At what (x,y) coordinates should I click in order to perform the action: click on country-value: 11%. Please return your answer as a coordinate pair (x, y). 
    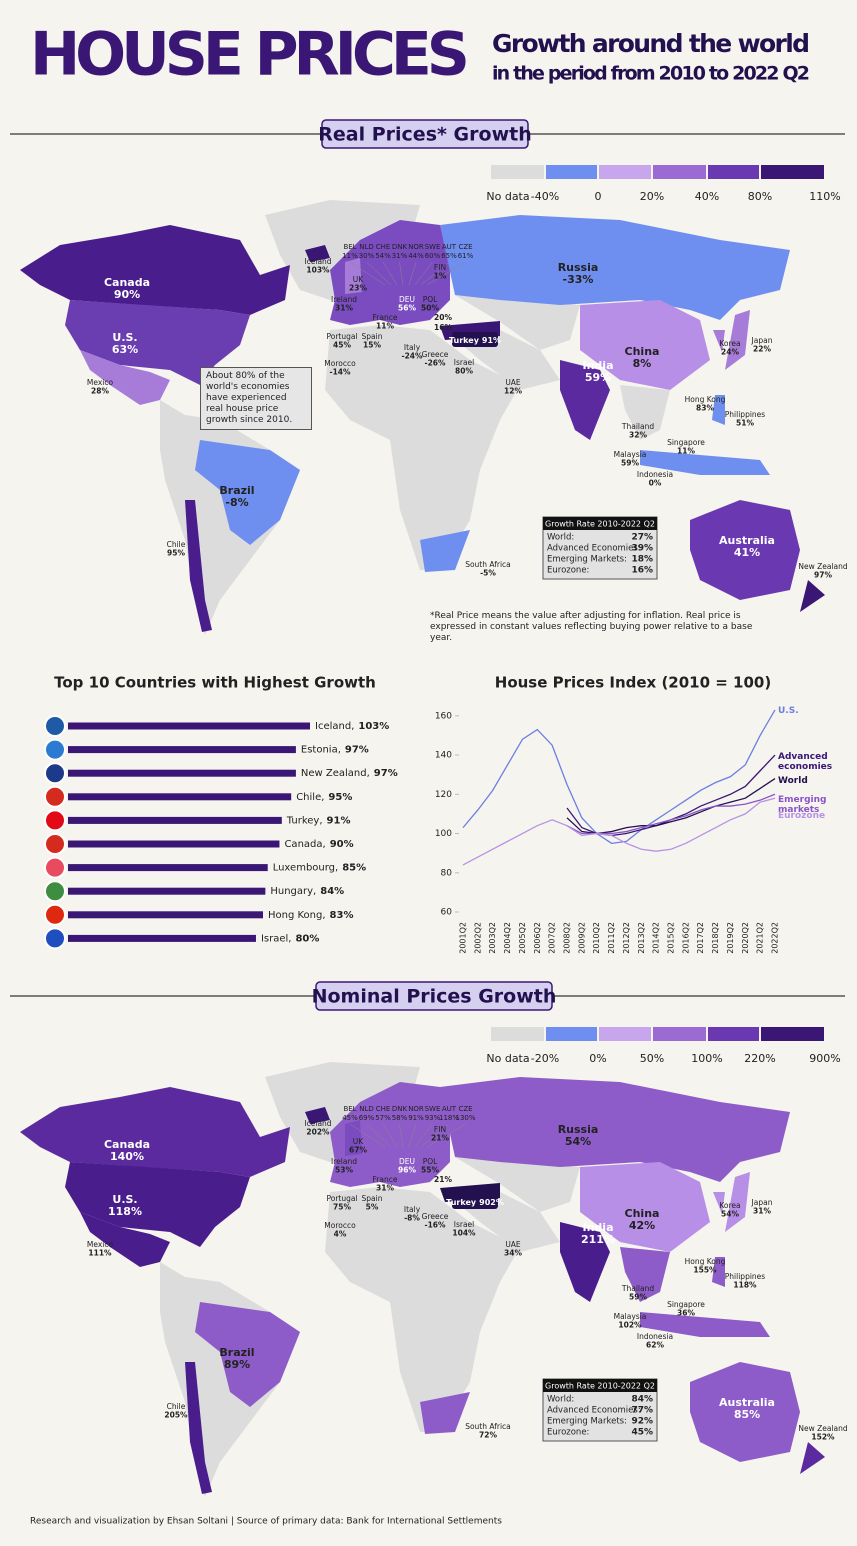
    Looking at the image, I should click on (686, 451).